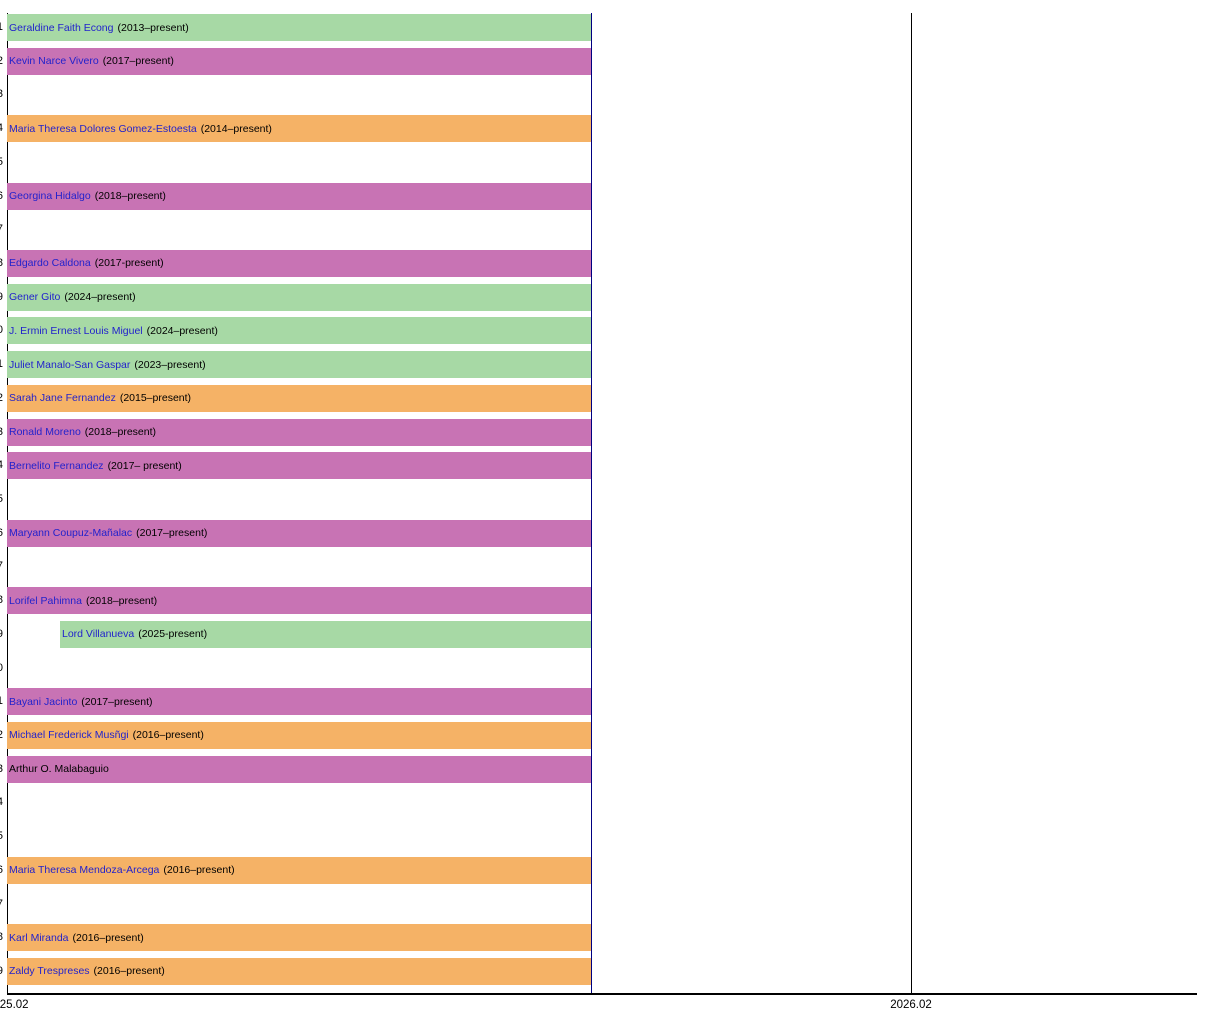 The width and height of the screenshot is (1225, 1015). I want to click on person-link: Maria Theresa Mendoza-Arcega, so click(84, 870).